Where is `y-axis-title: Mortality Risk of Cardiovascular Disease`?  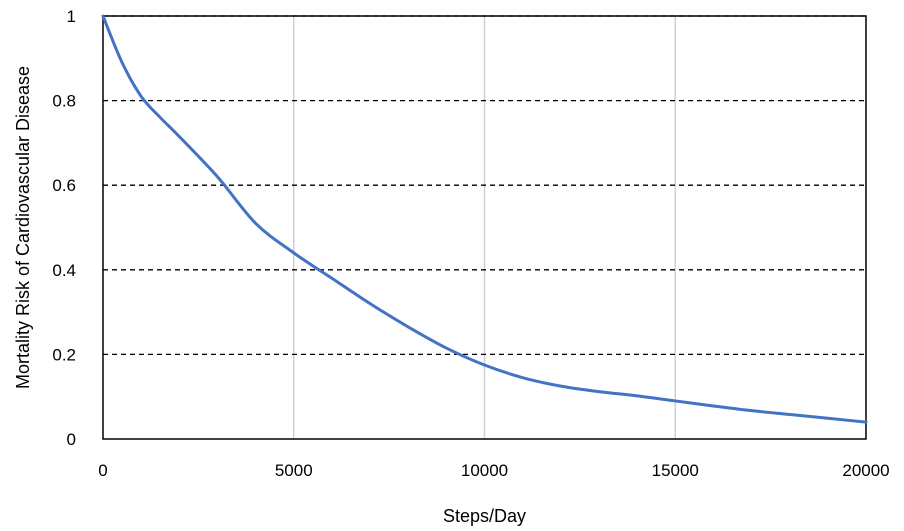
y-axis-title: Mortality Risk of Cardiovascular Disease is located at coordinates (23, 227).